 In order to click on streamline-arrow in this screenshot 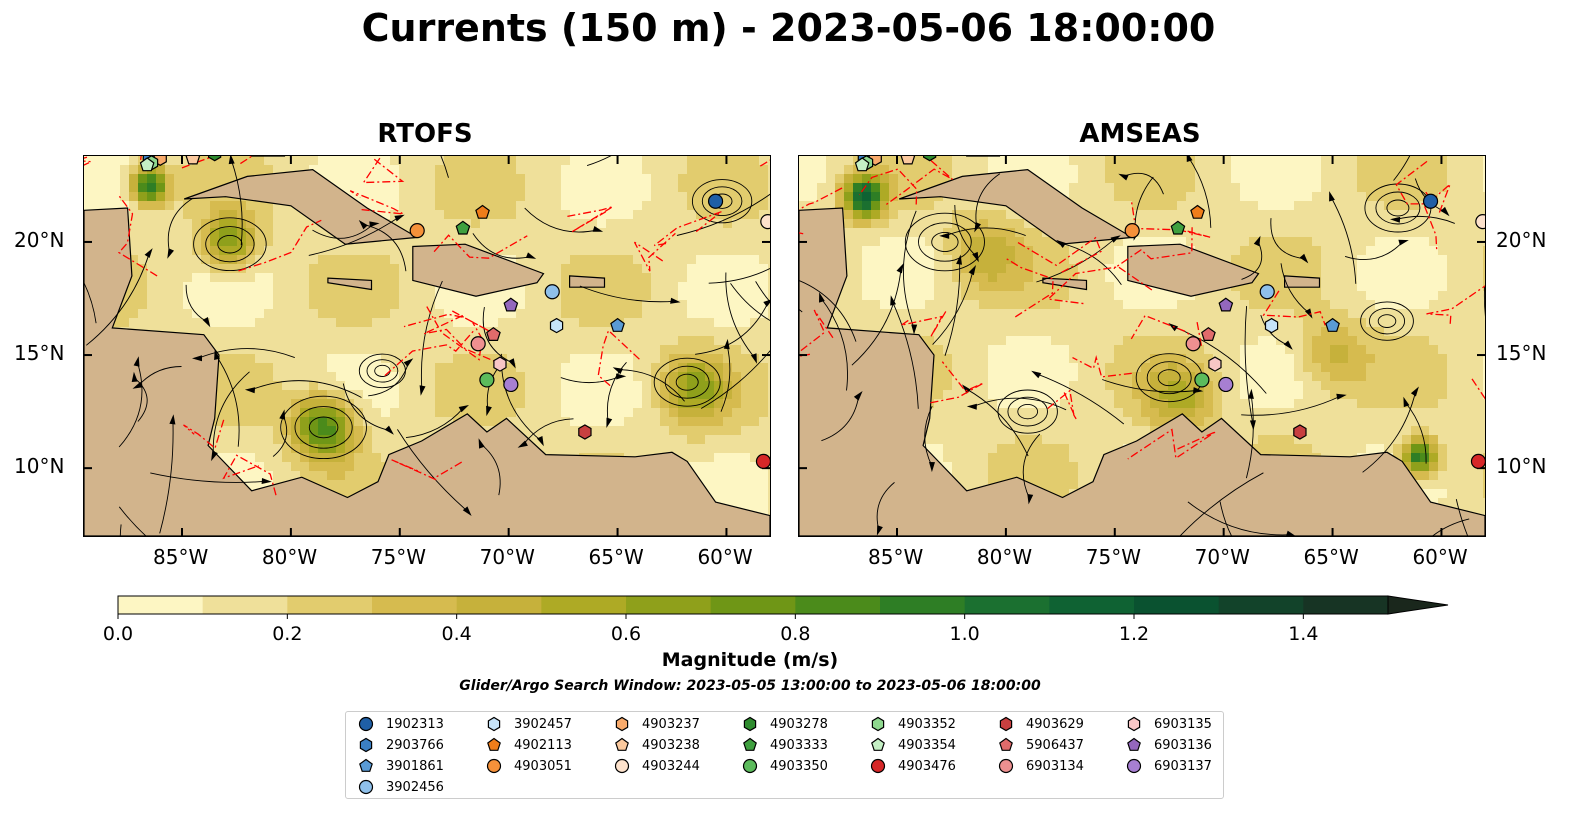, I will do `click(282, 414)`.